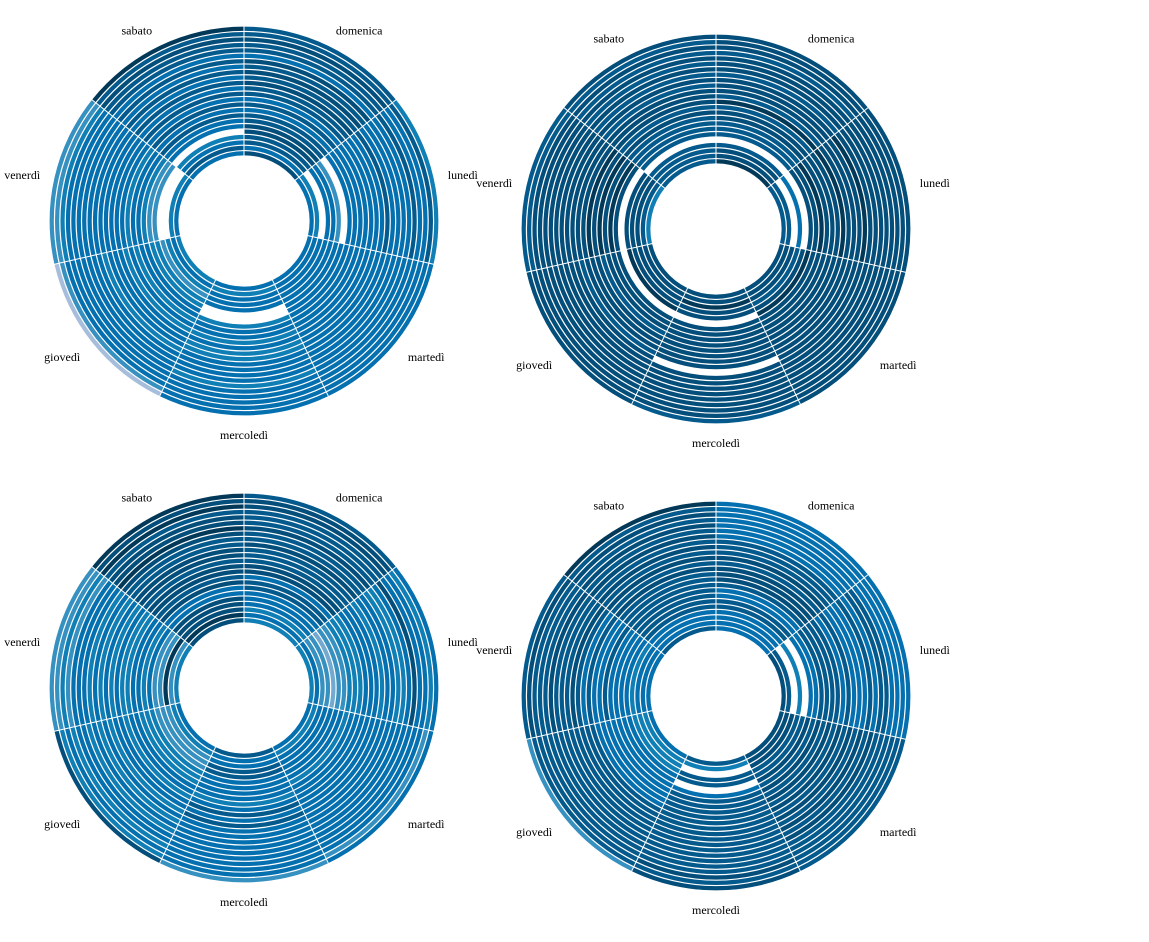 The image size is (1149, 942). I want to click on ring-cell-venerdì-11, so click(602, 670).